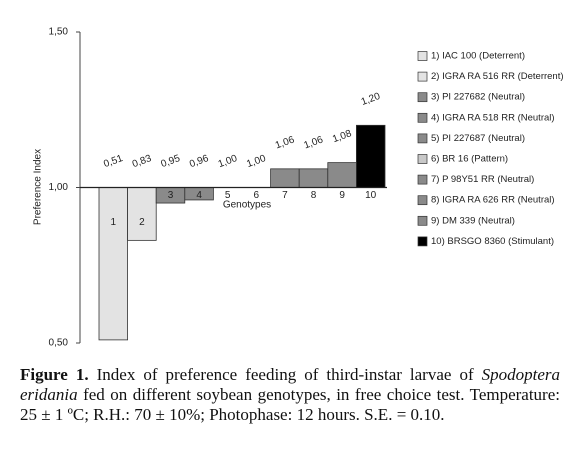 The height and width of the screenshot is (459, 580). Describe the element at coordinates (59, 32) in the screenshot. I see `y-tick-label: 1,50` at that location.